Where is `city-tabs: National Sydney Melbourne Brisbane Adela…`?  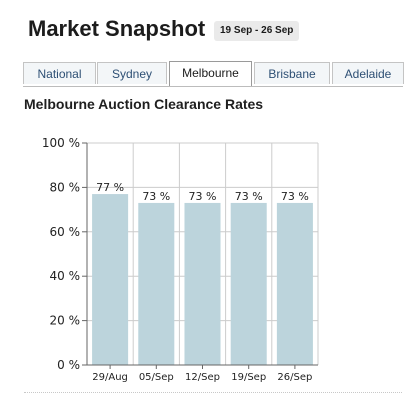
city-tabs: National Sydney Melbourne Brisbane Adela… is located at coordinates (213, 74).